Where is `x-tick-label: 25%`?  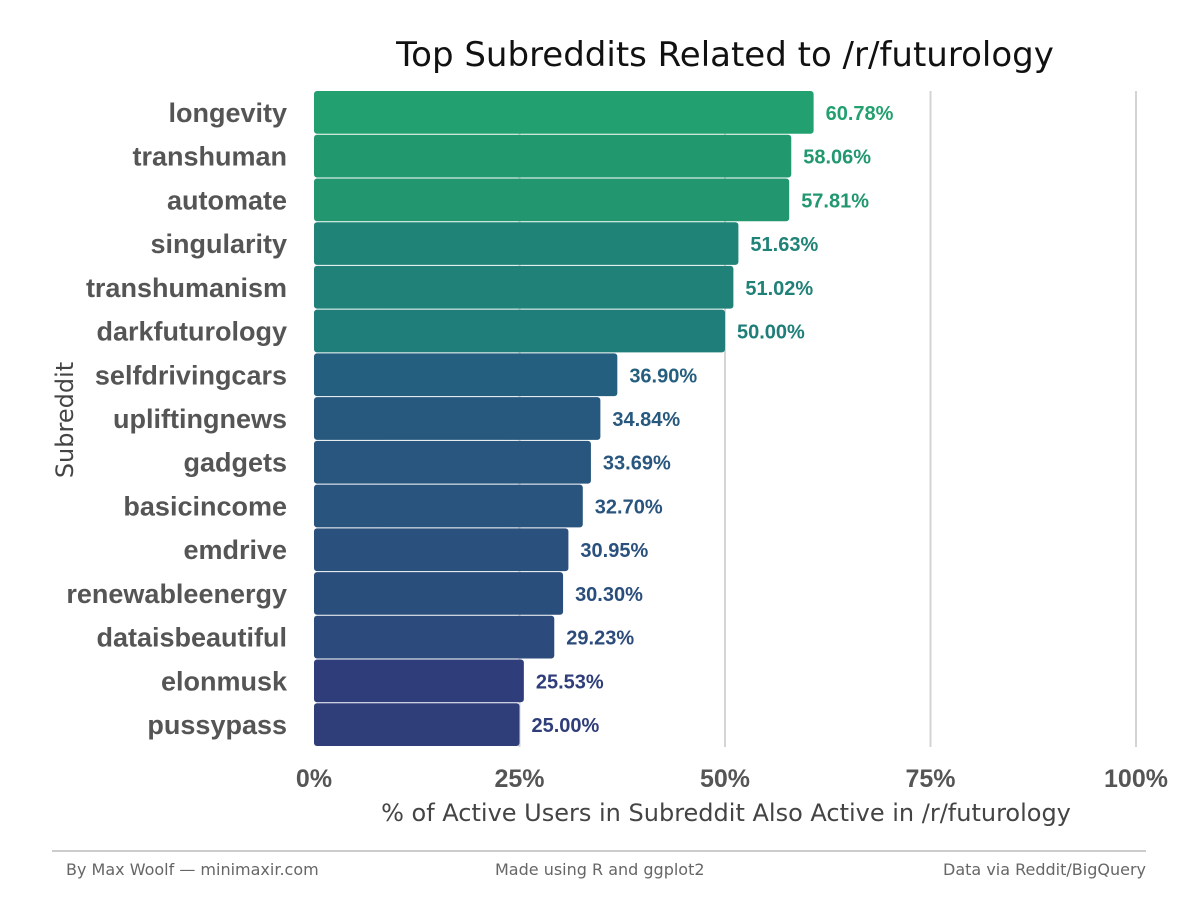 x-tick-label: 25% is located at coordinates (519, 779).